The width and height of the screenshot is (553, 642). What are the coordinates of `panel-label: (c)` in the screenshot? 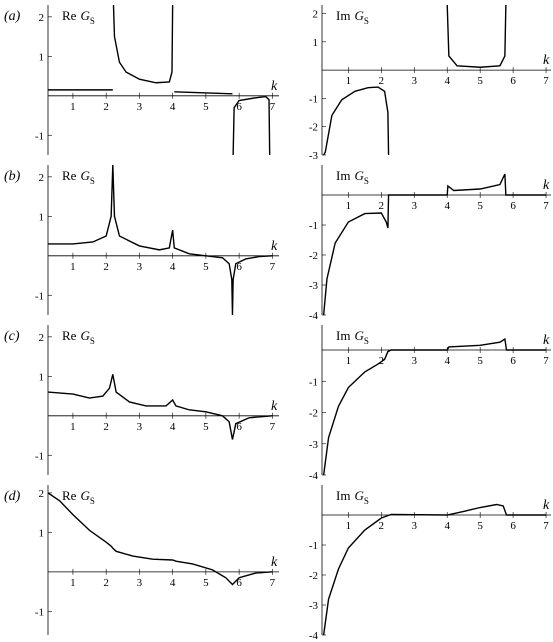 It's located at (12, 336).